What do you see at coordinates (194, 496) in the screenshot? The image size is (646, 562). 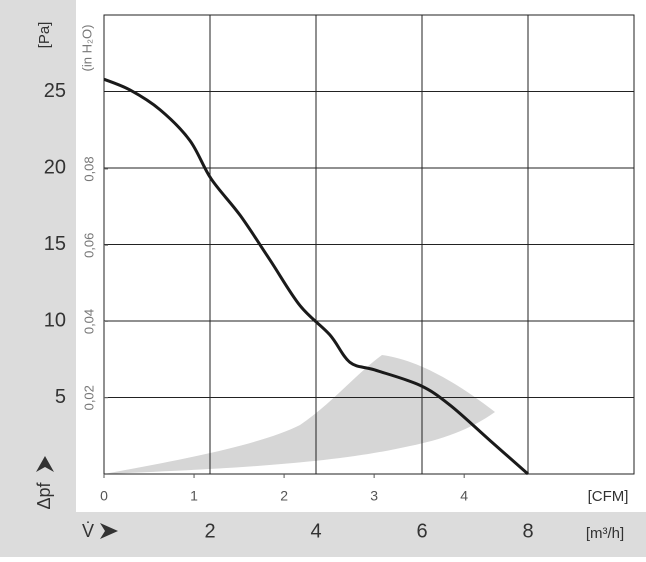 I see `x2-tick-label: 1` at bounding box center [194, 496].